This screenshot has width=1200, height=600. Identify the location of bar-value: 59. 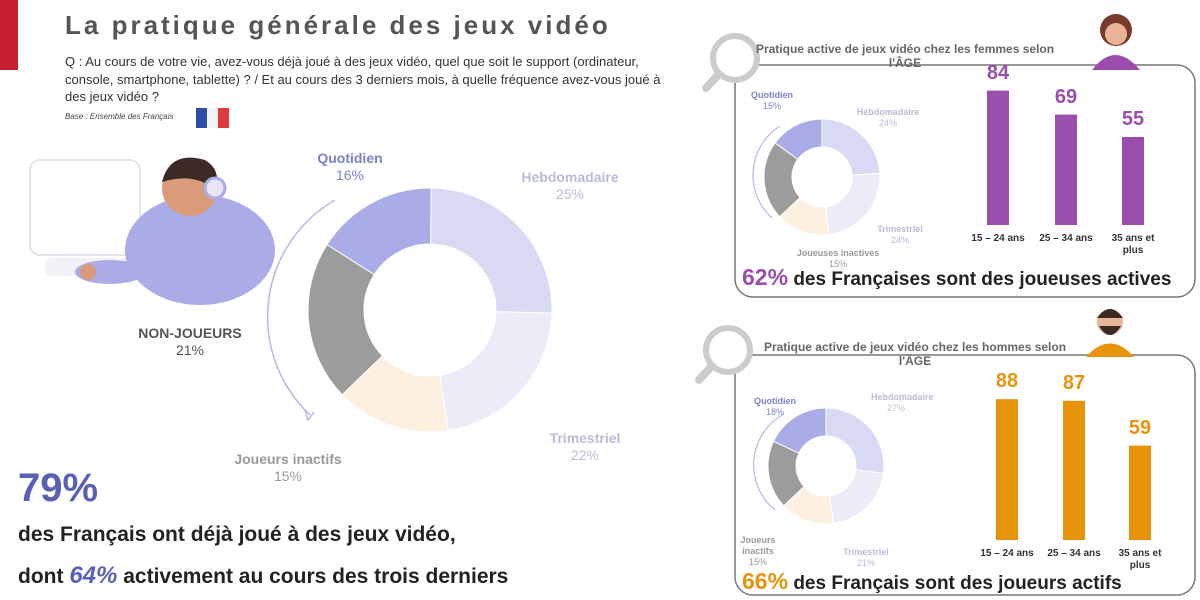
(1140, 427).